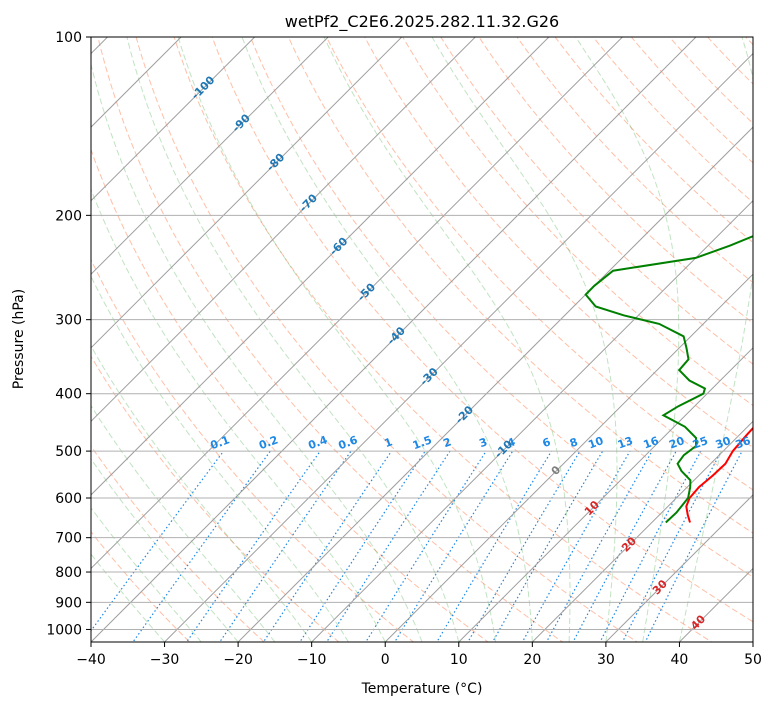 Image resolution: width=775 pixels, height=708 pixels. Describe the element at coordinates (317, 442) in the screenshot. I see `mixing-ratio-label: 0.4` at that location.